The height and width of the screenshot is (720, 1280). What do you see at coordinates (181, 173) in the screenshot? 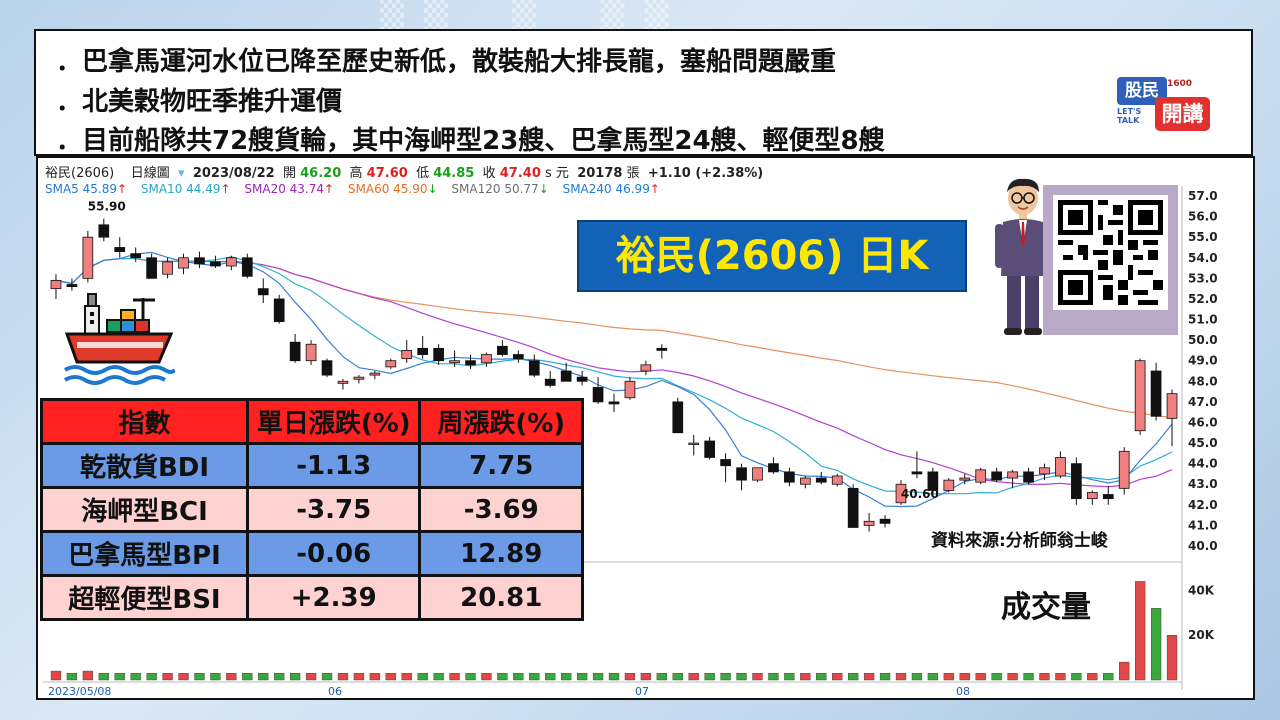
I see `period-dropdown-icon: ▾` at bounding box center [181, 173].